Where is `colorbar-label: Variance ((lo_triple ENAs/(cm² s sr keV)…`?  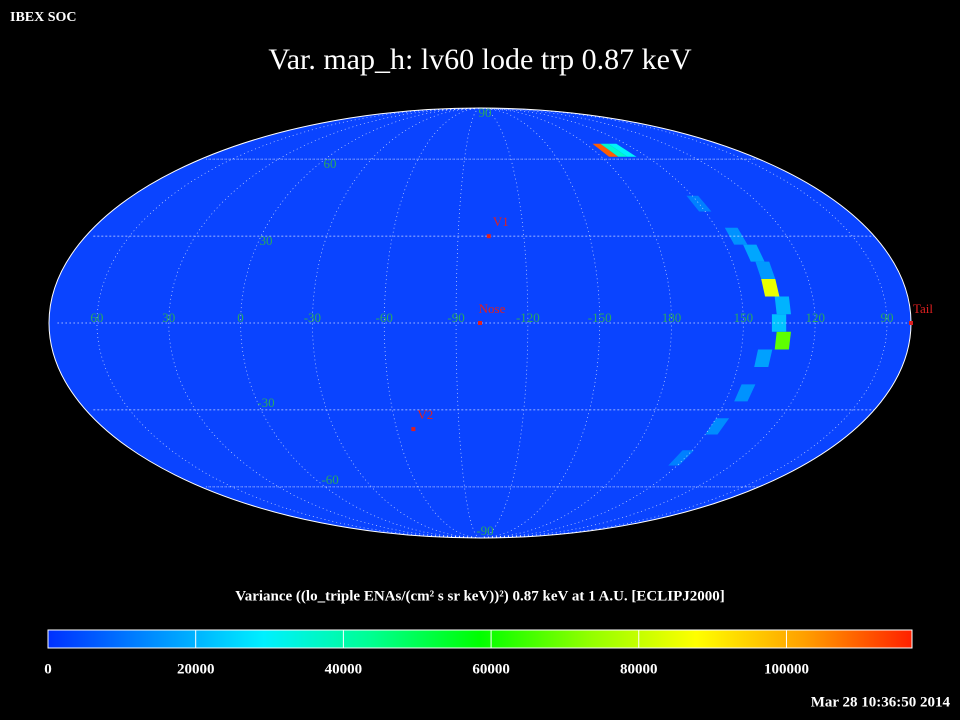 colorbar-label: Variance ((lo_triple ENAs/(cm² s sr keV)… is located at coordinates (480, 596).